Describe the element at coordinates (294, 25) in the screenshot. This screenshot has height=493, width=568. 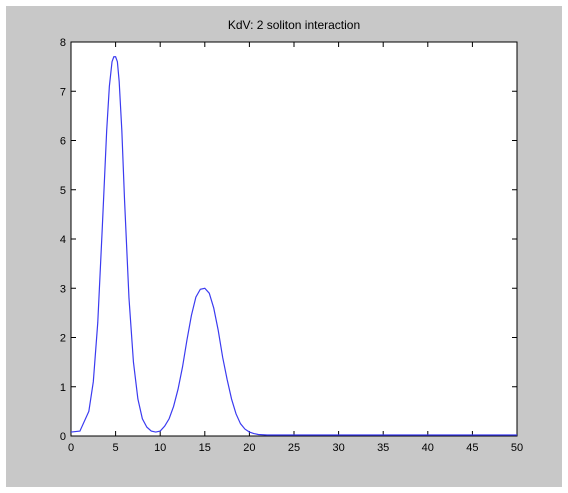
I see `chart-title: KdV: 2 soliton interaction` at that location.